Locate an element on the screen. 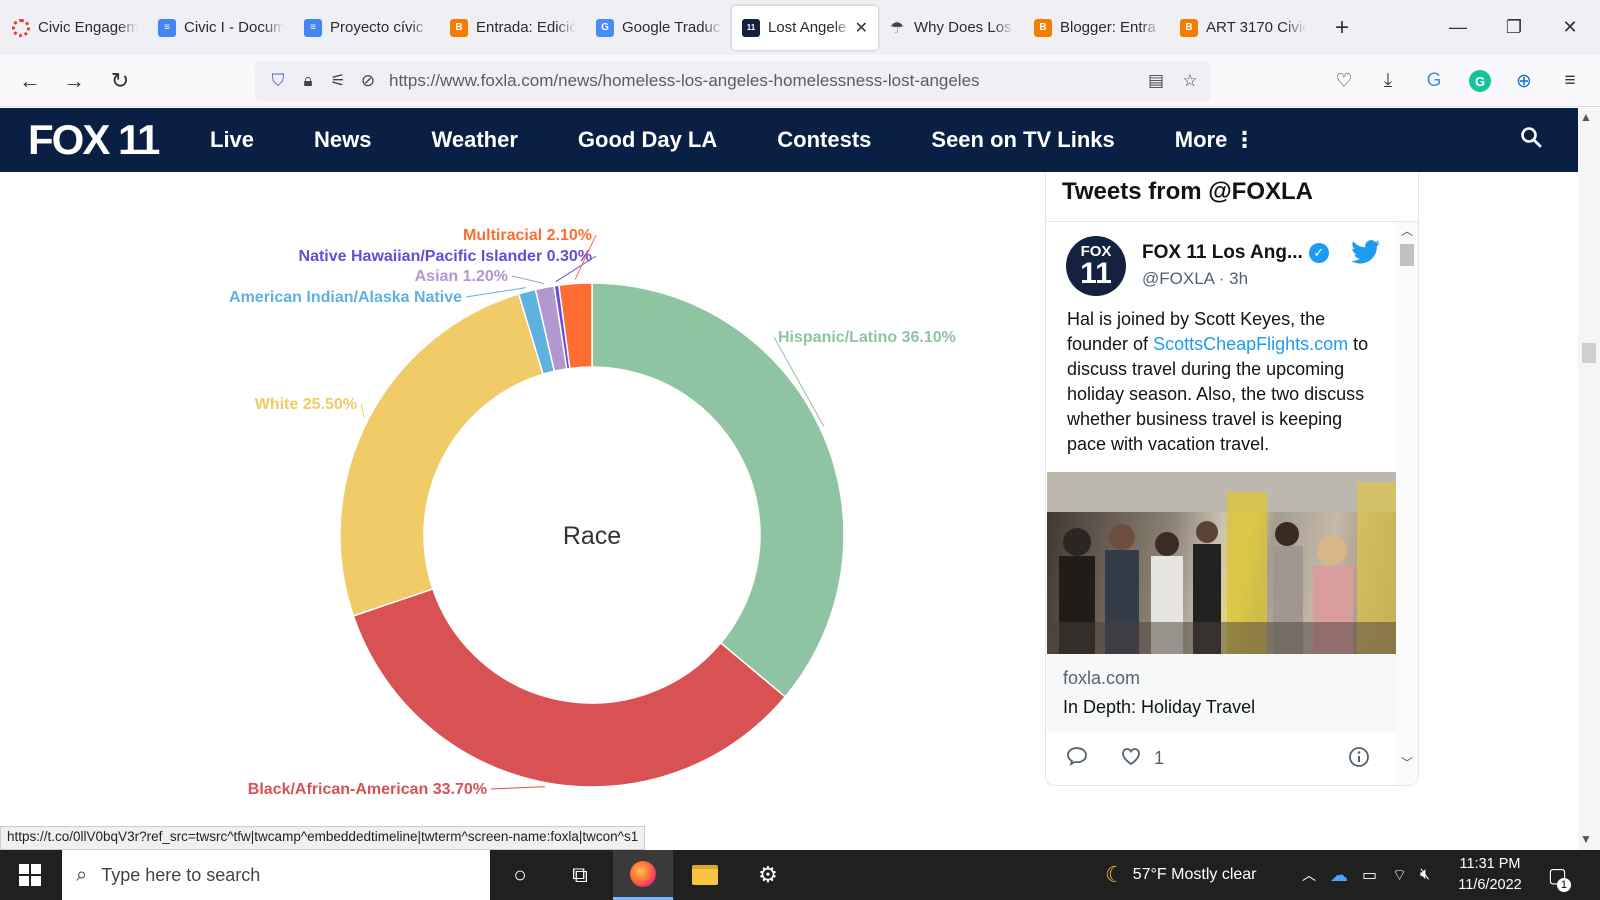  fox-icon: 11 is located at coordinates (751, 27).